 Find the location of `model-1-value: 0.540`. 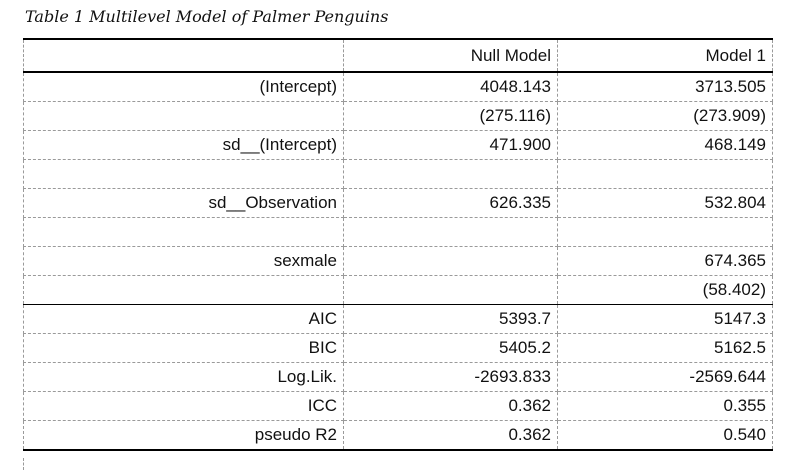

model-1-value: 0.540 is located at coordinates (665, 435).